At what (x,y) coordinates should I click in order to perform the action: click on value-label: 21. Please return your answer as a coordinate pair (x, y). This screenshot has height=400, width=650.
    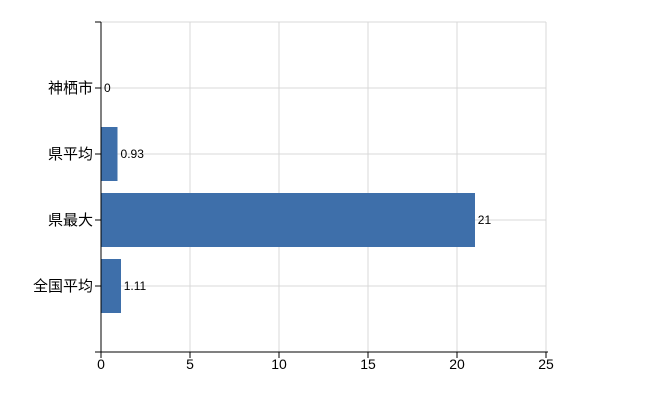
    Looking at the image, I should click on (485, 220).